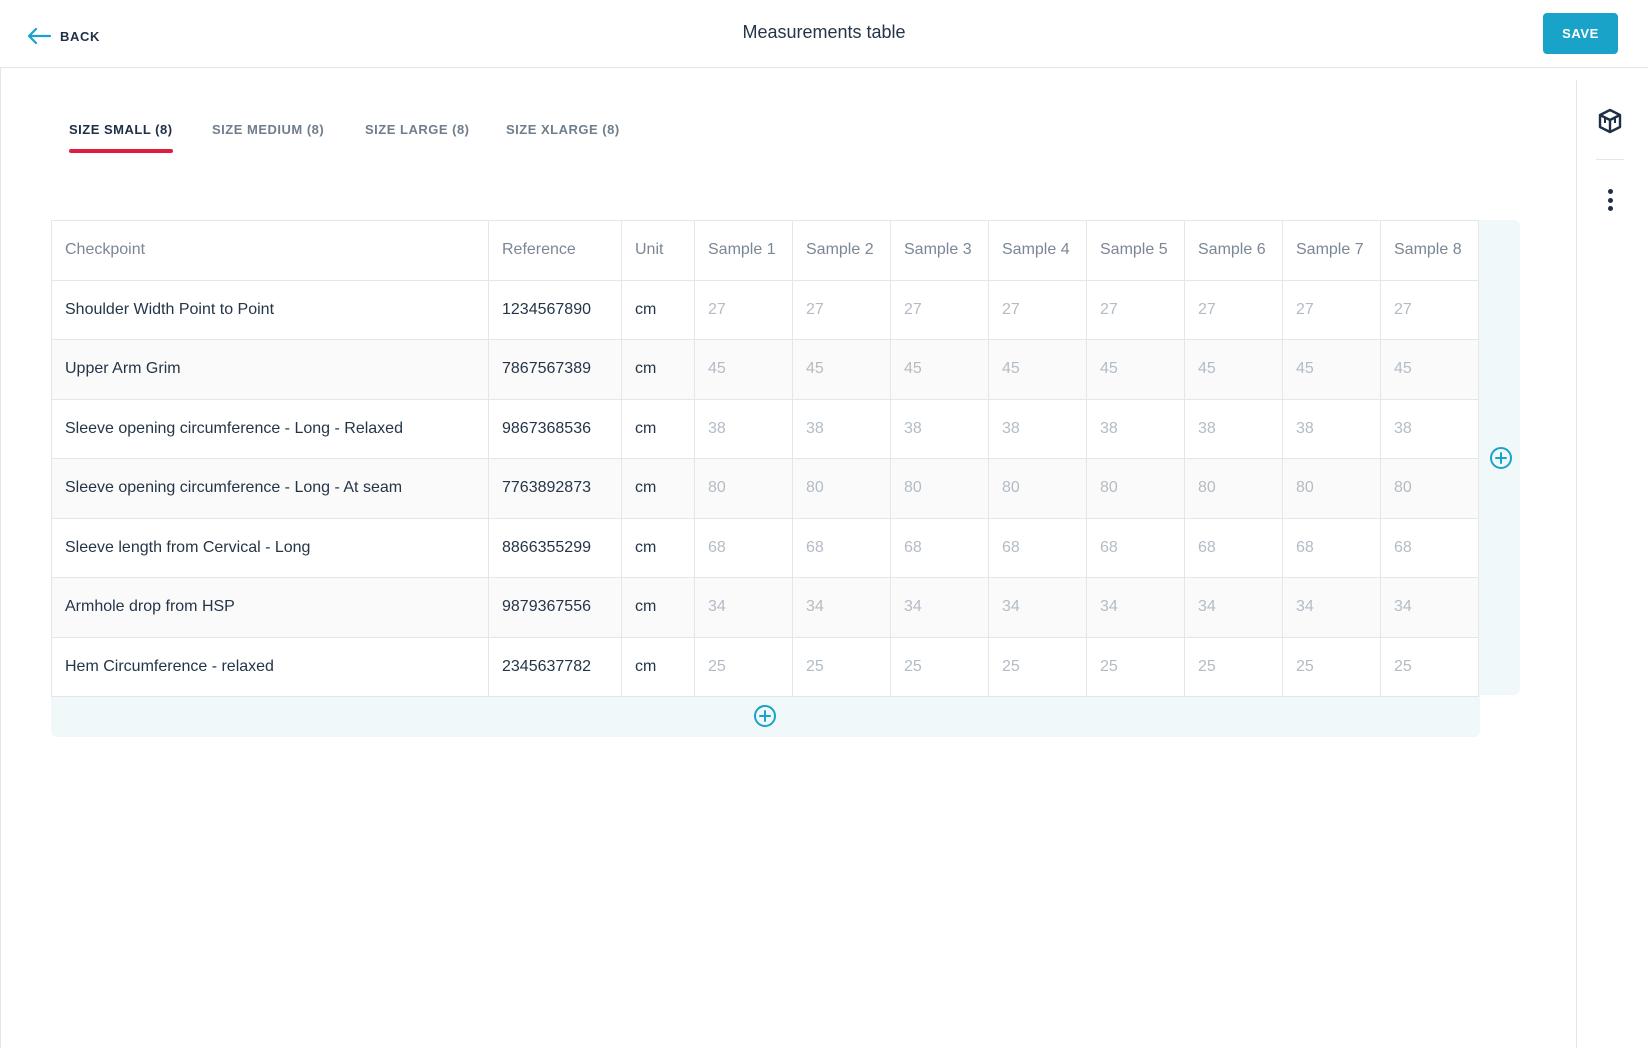 Image resolution: width=1648 pixels, height=1048 pixels. I want to click on reference-cell: 7867567389, so click(555, 369).